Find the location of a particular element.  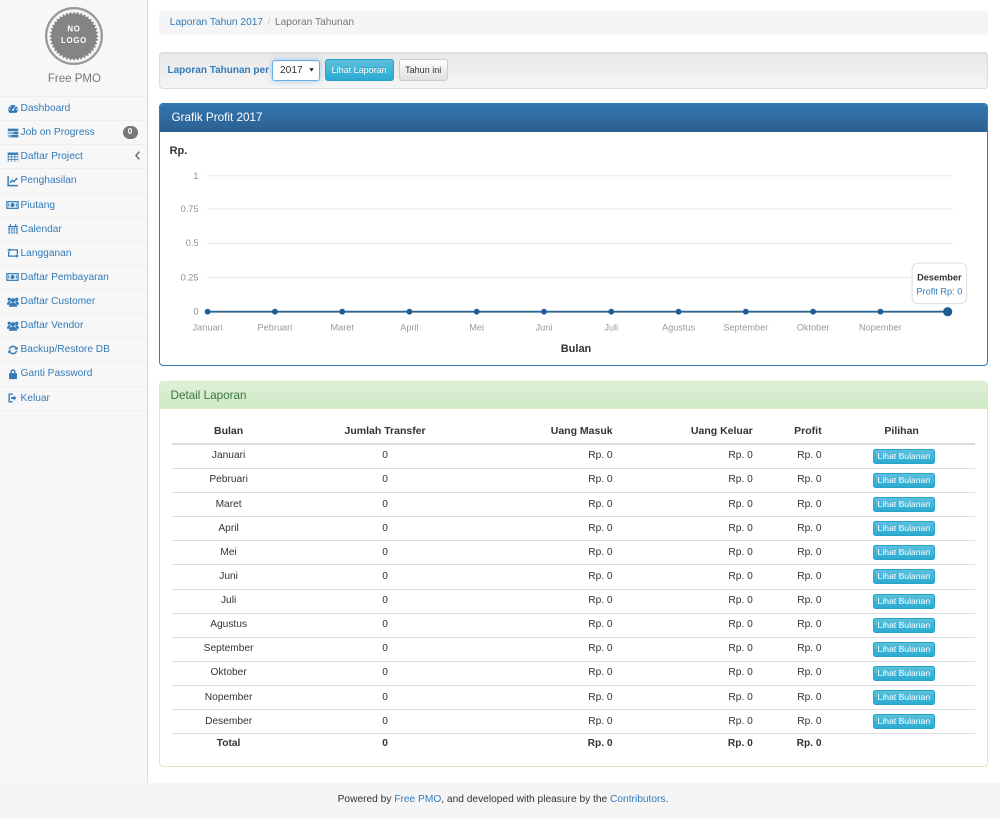

svg-text: 0 is located at coordinates (195, 312).